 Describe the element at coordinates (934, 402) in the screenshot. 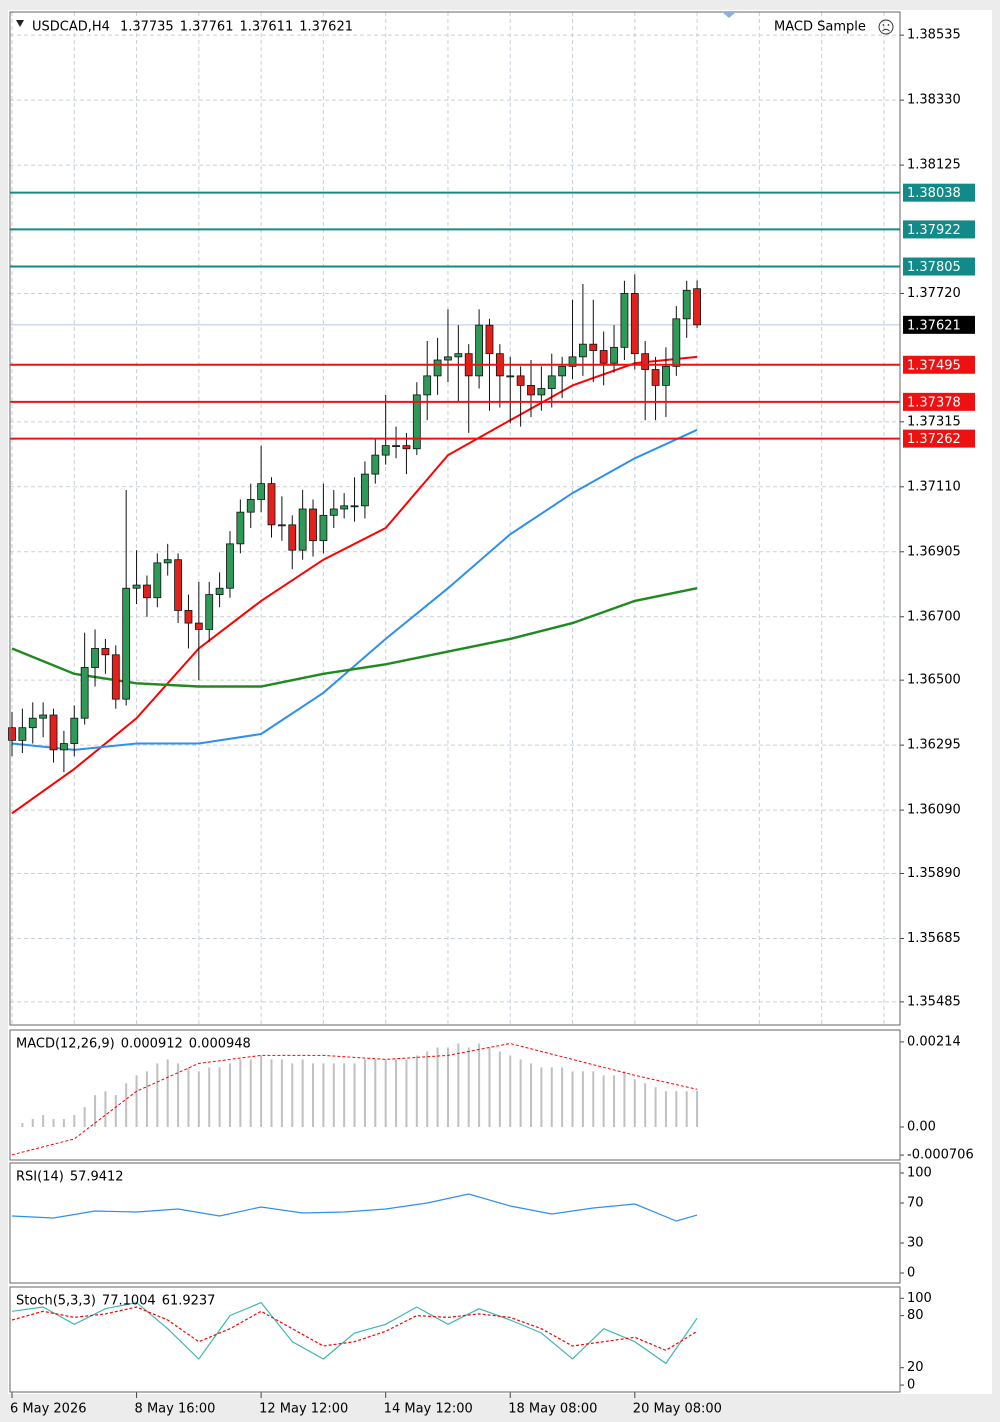

I see `level-label: 1.37378` at that location.